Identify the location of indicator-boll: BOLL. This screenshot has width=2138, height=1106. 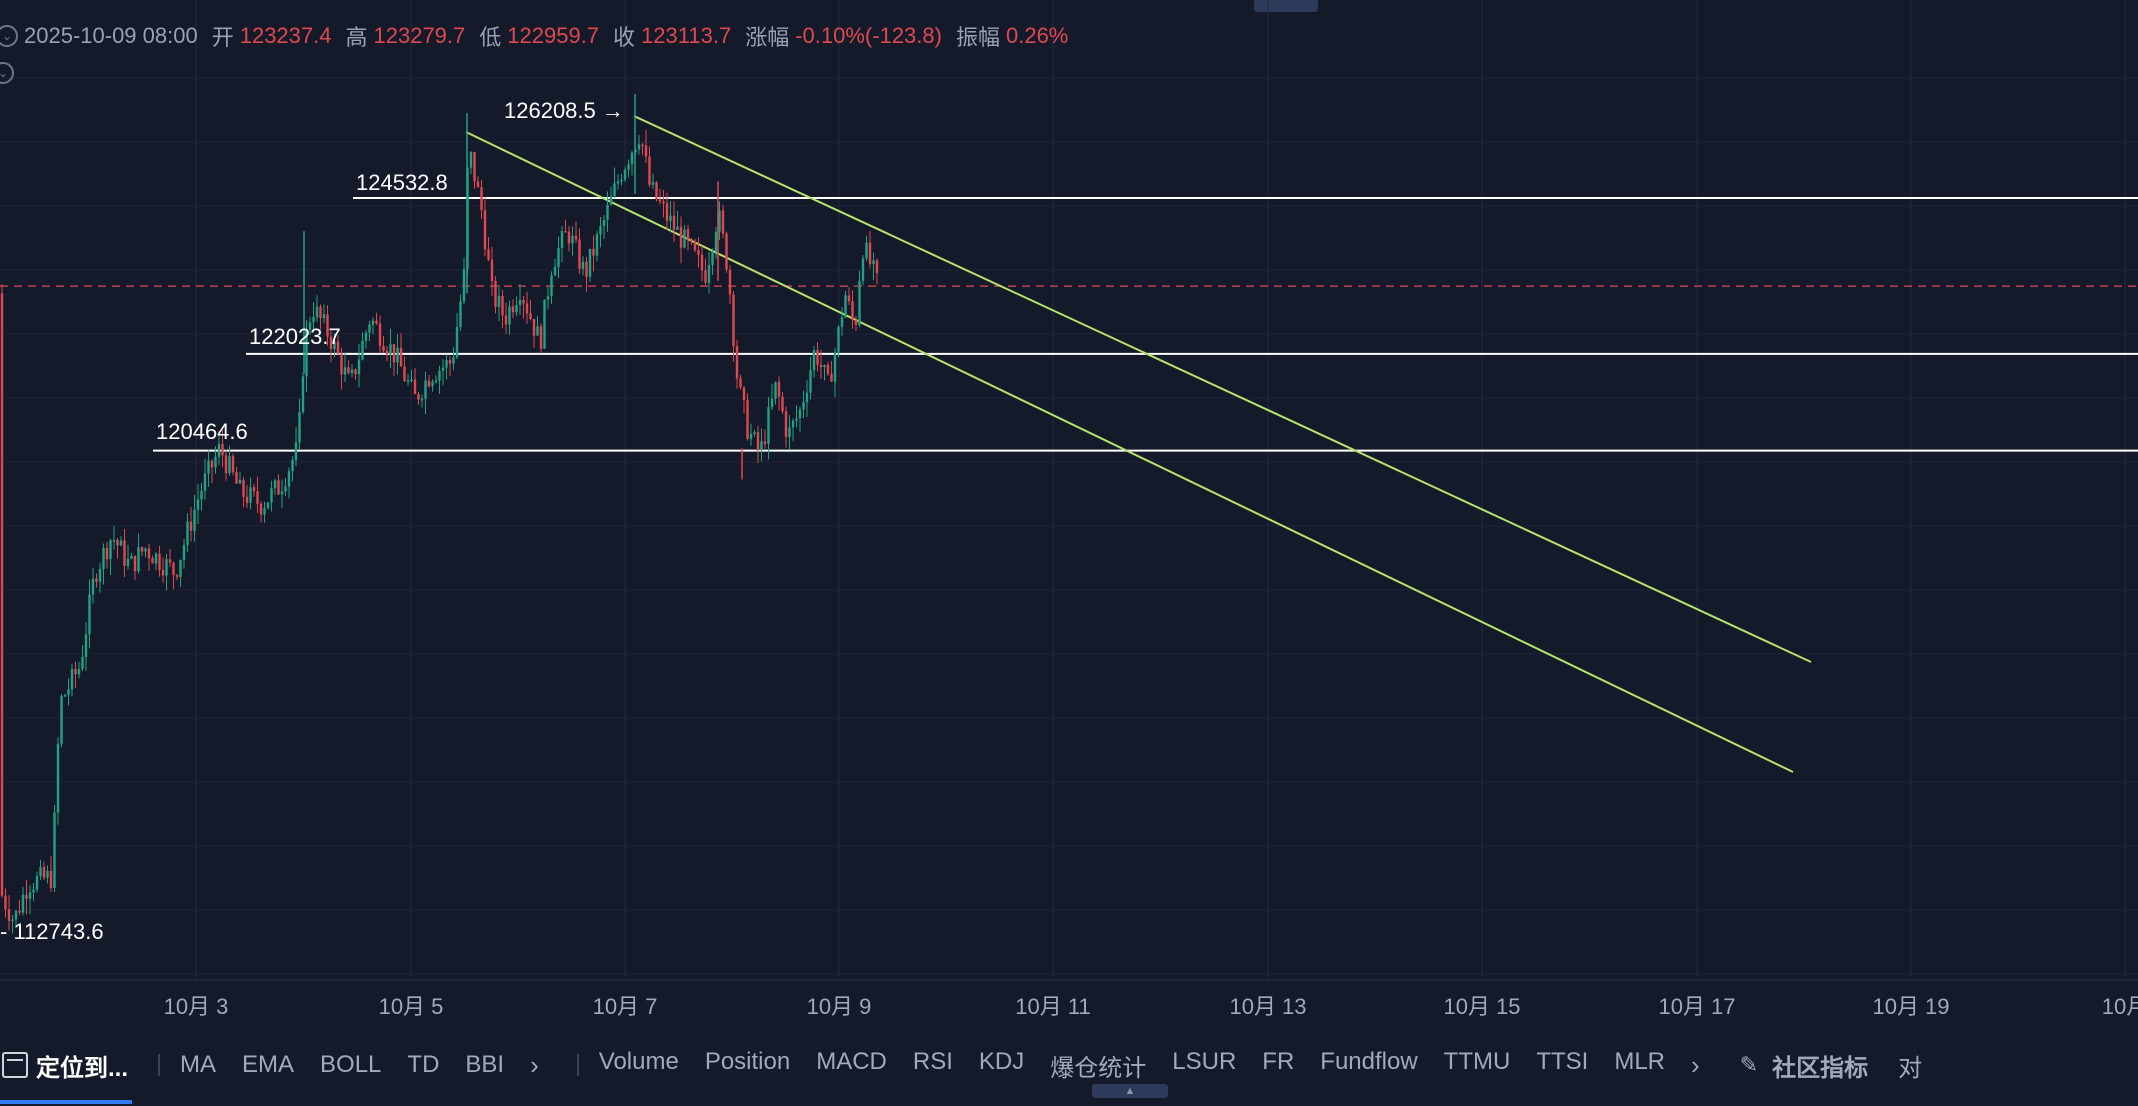
(351, 1064).